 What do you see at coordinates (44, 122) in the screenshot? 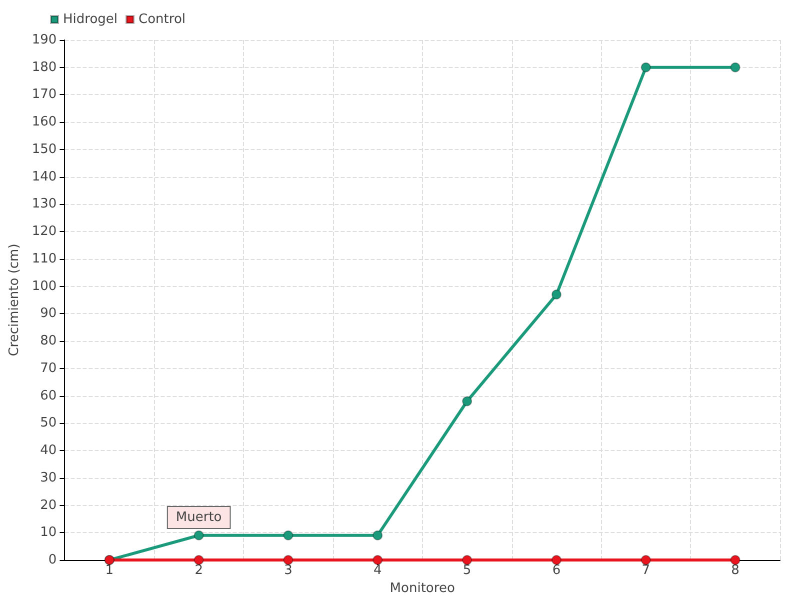
I see `y-tick-label: 160` at bounding box center [44, 122].